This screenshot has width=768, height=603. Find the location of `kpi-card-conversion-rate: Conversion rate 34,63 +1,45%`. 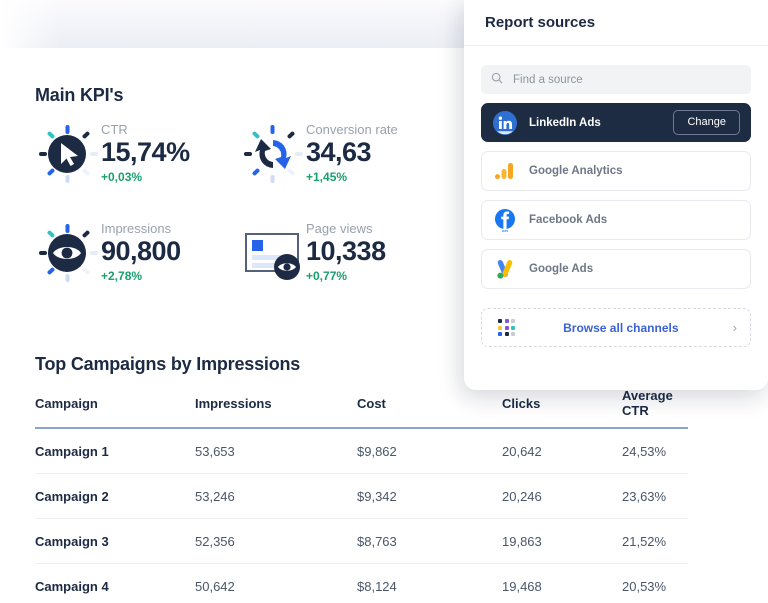

kpi-card-conversion-rate: Conversion rate 34,63 +1,45% is located at coordinates (342, 154).